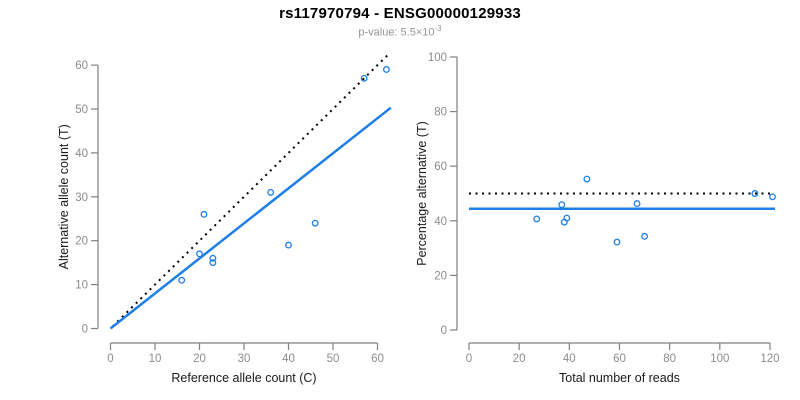  Describe the element at coordinates (400, 13) in the screenshot. I see `main-title: rs117970794 - ENSG00000129933` at that location.